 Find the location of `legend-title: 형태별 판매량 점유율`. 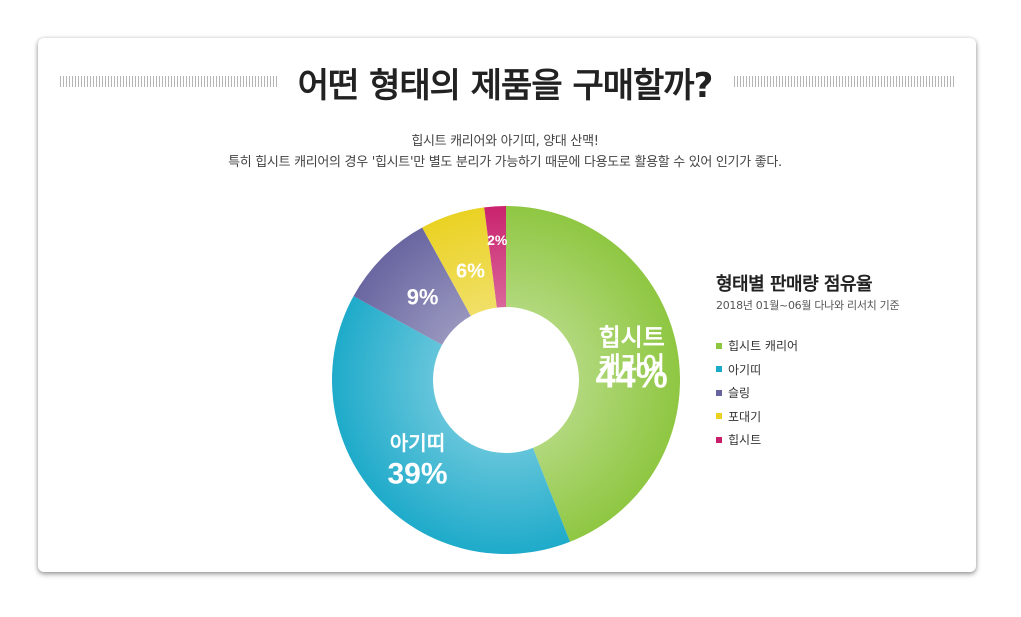

legend-title: 형태별 판매량 점유율 is located at coordinates (794, 284).